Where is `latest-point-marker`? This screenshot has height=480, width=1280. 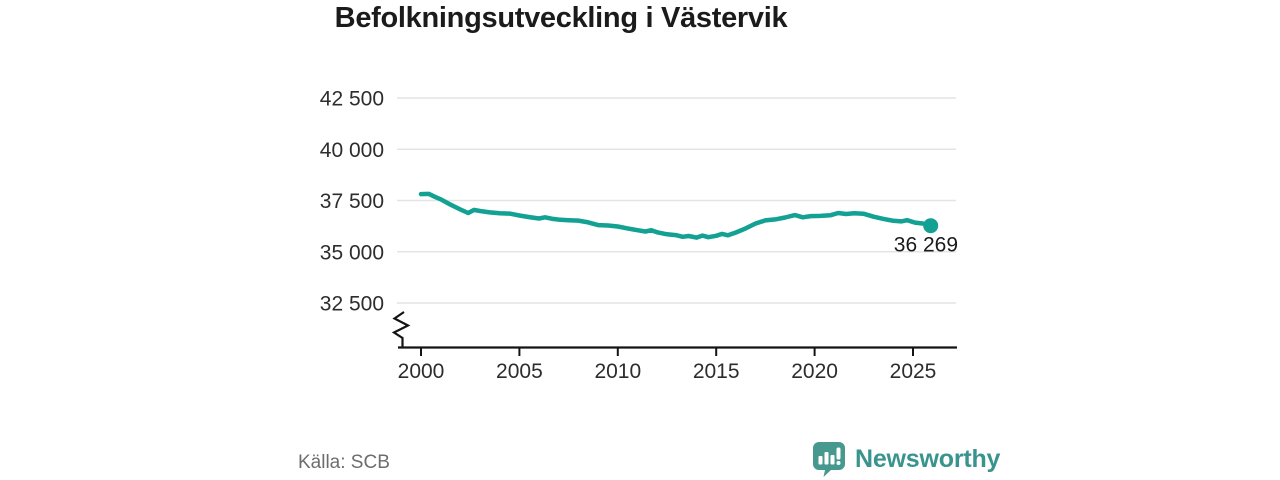
latest-point-marker is located at coordinates (931, 226).